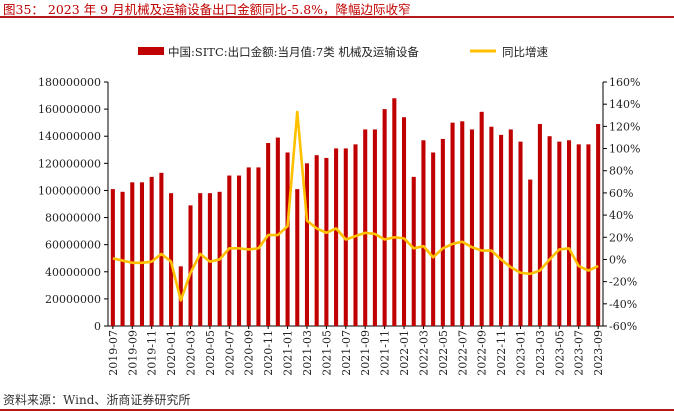 The image size is (674, 411). What do you see at coordinates (559, 353) in the screenshot?
I see `x-tick-label: 2023-05` at bounding box center [559, 353].